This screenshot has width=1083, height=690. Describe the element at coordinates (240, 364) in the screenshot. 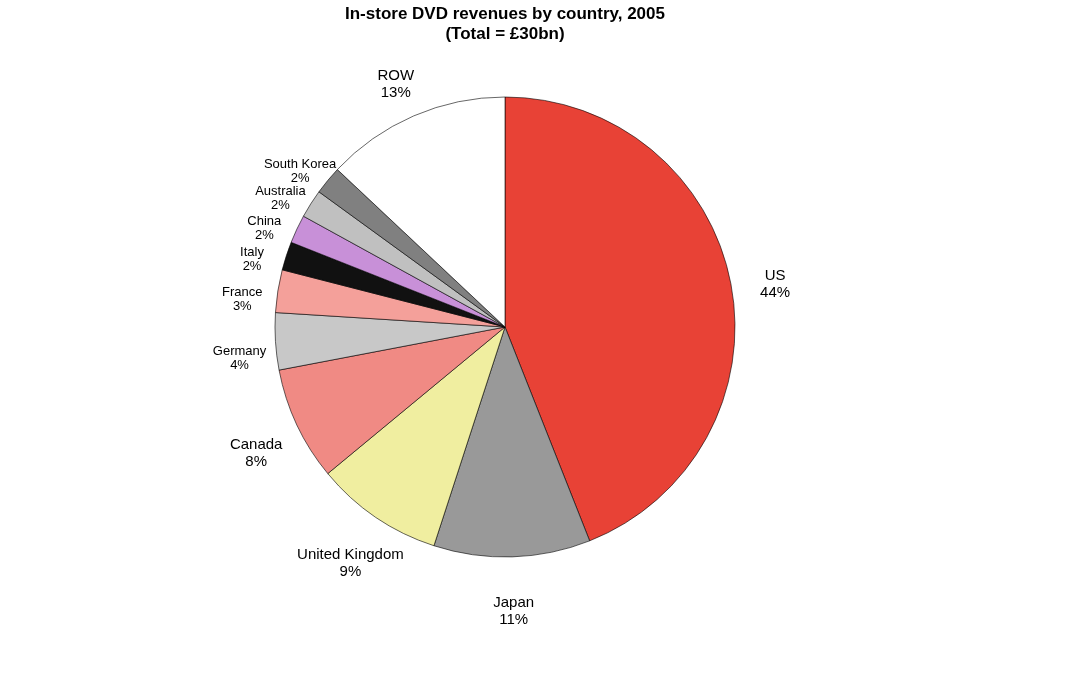

I see `data-label: 4%` at that location.